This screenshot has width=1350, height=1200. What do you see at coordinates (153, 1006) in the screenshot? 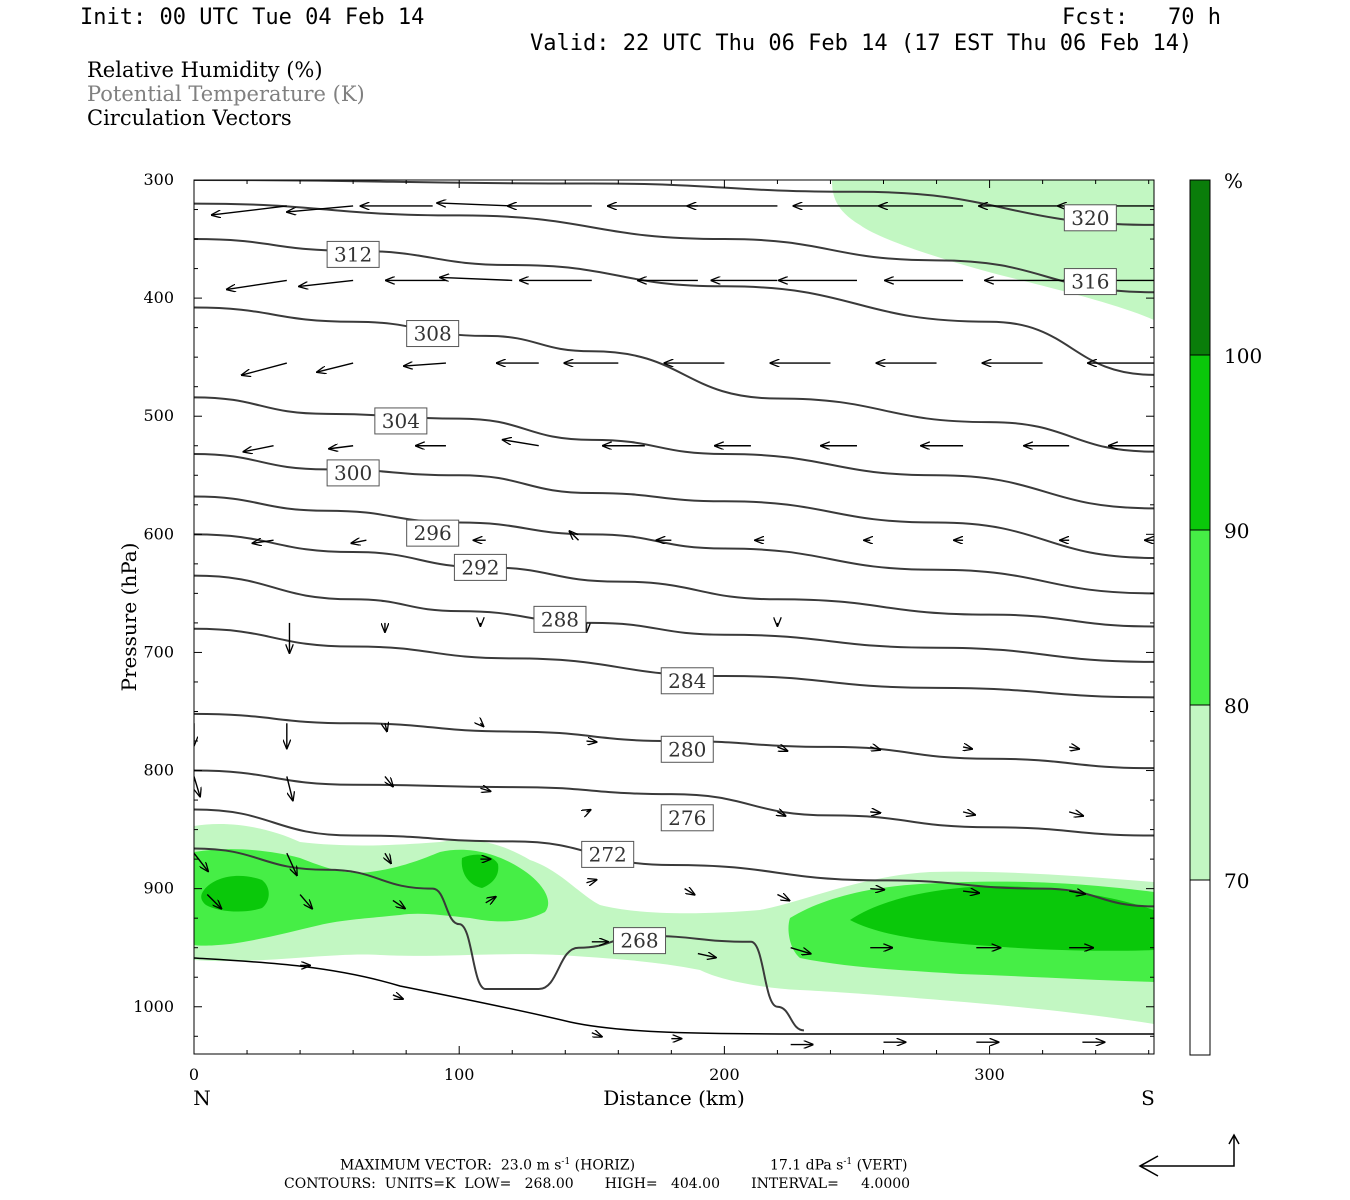
I see `y-tick-label: 1000` at bounding box center [153, 1006].